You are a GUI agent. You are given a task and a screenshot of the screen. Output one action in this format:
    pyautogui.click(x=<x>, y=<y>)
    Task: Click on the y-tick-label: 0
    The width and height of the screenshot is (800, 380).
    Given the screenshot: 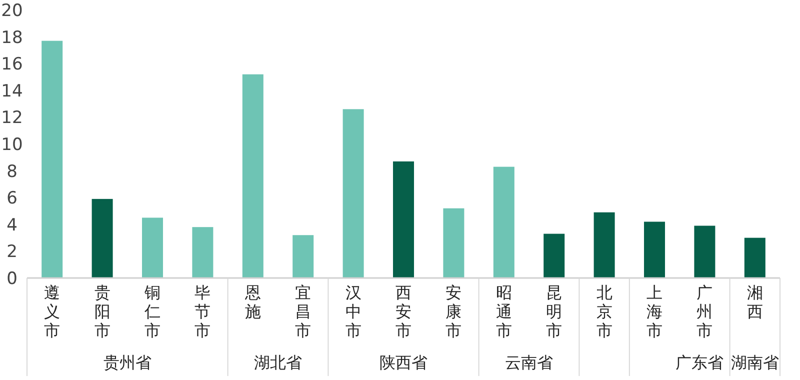 What is the action you would take?
    pyautogui.click(x=12, y=279)
    